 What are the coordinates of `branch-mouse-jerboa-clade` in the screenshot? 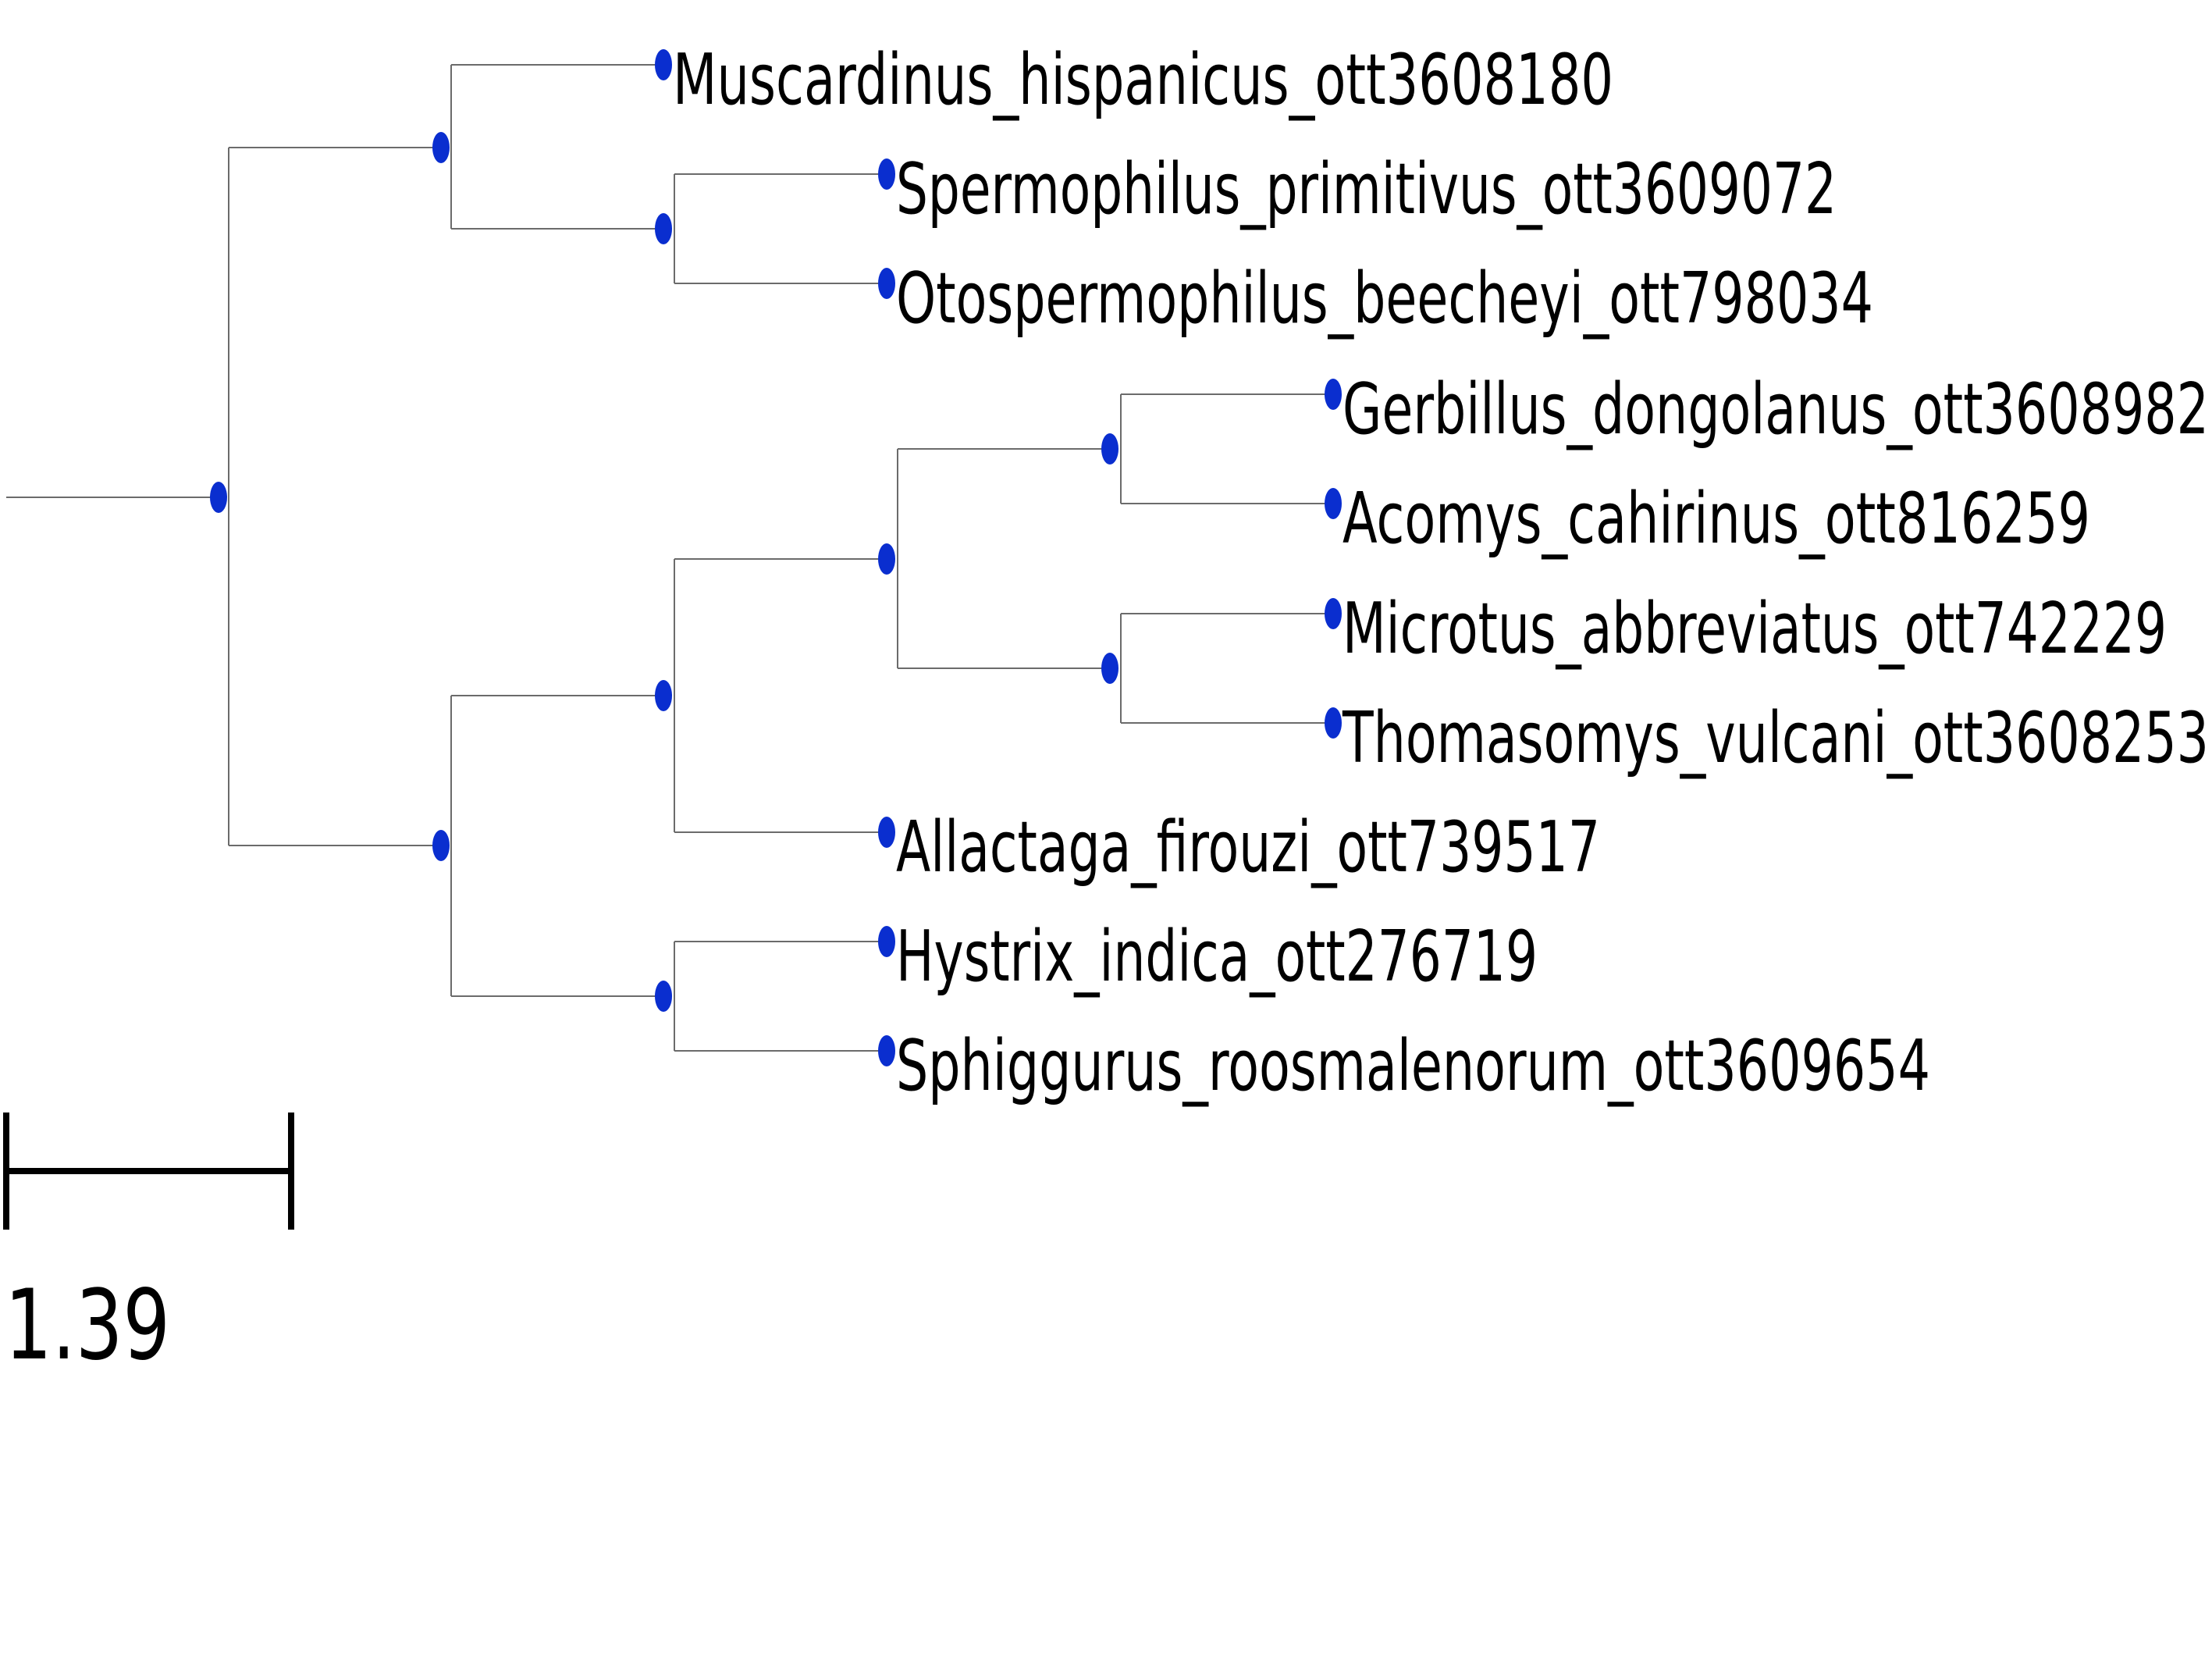 It's located at (781, 695).